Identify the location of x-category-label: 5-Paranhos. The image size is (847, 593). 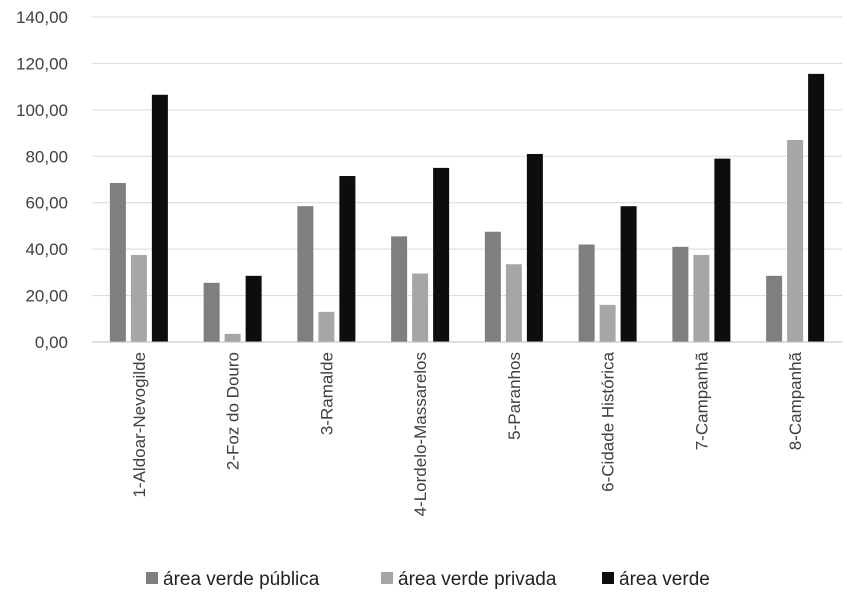
(514, 396).